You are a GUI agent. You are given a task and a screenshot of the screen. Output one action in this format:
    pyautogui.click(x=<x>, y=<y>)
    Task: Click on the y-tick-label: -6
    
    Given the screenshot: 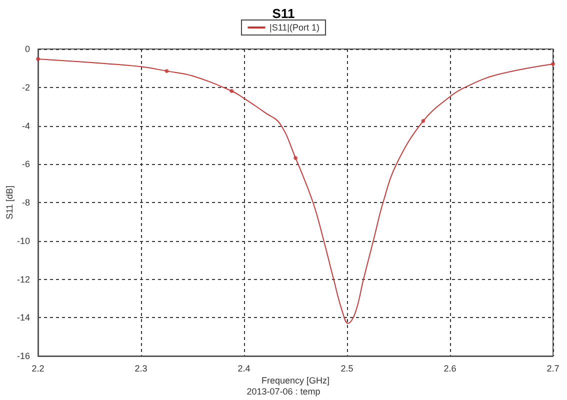 What is the action you would take?
    pyautogui.click(x=26, y=164)
    